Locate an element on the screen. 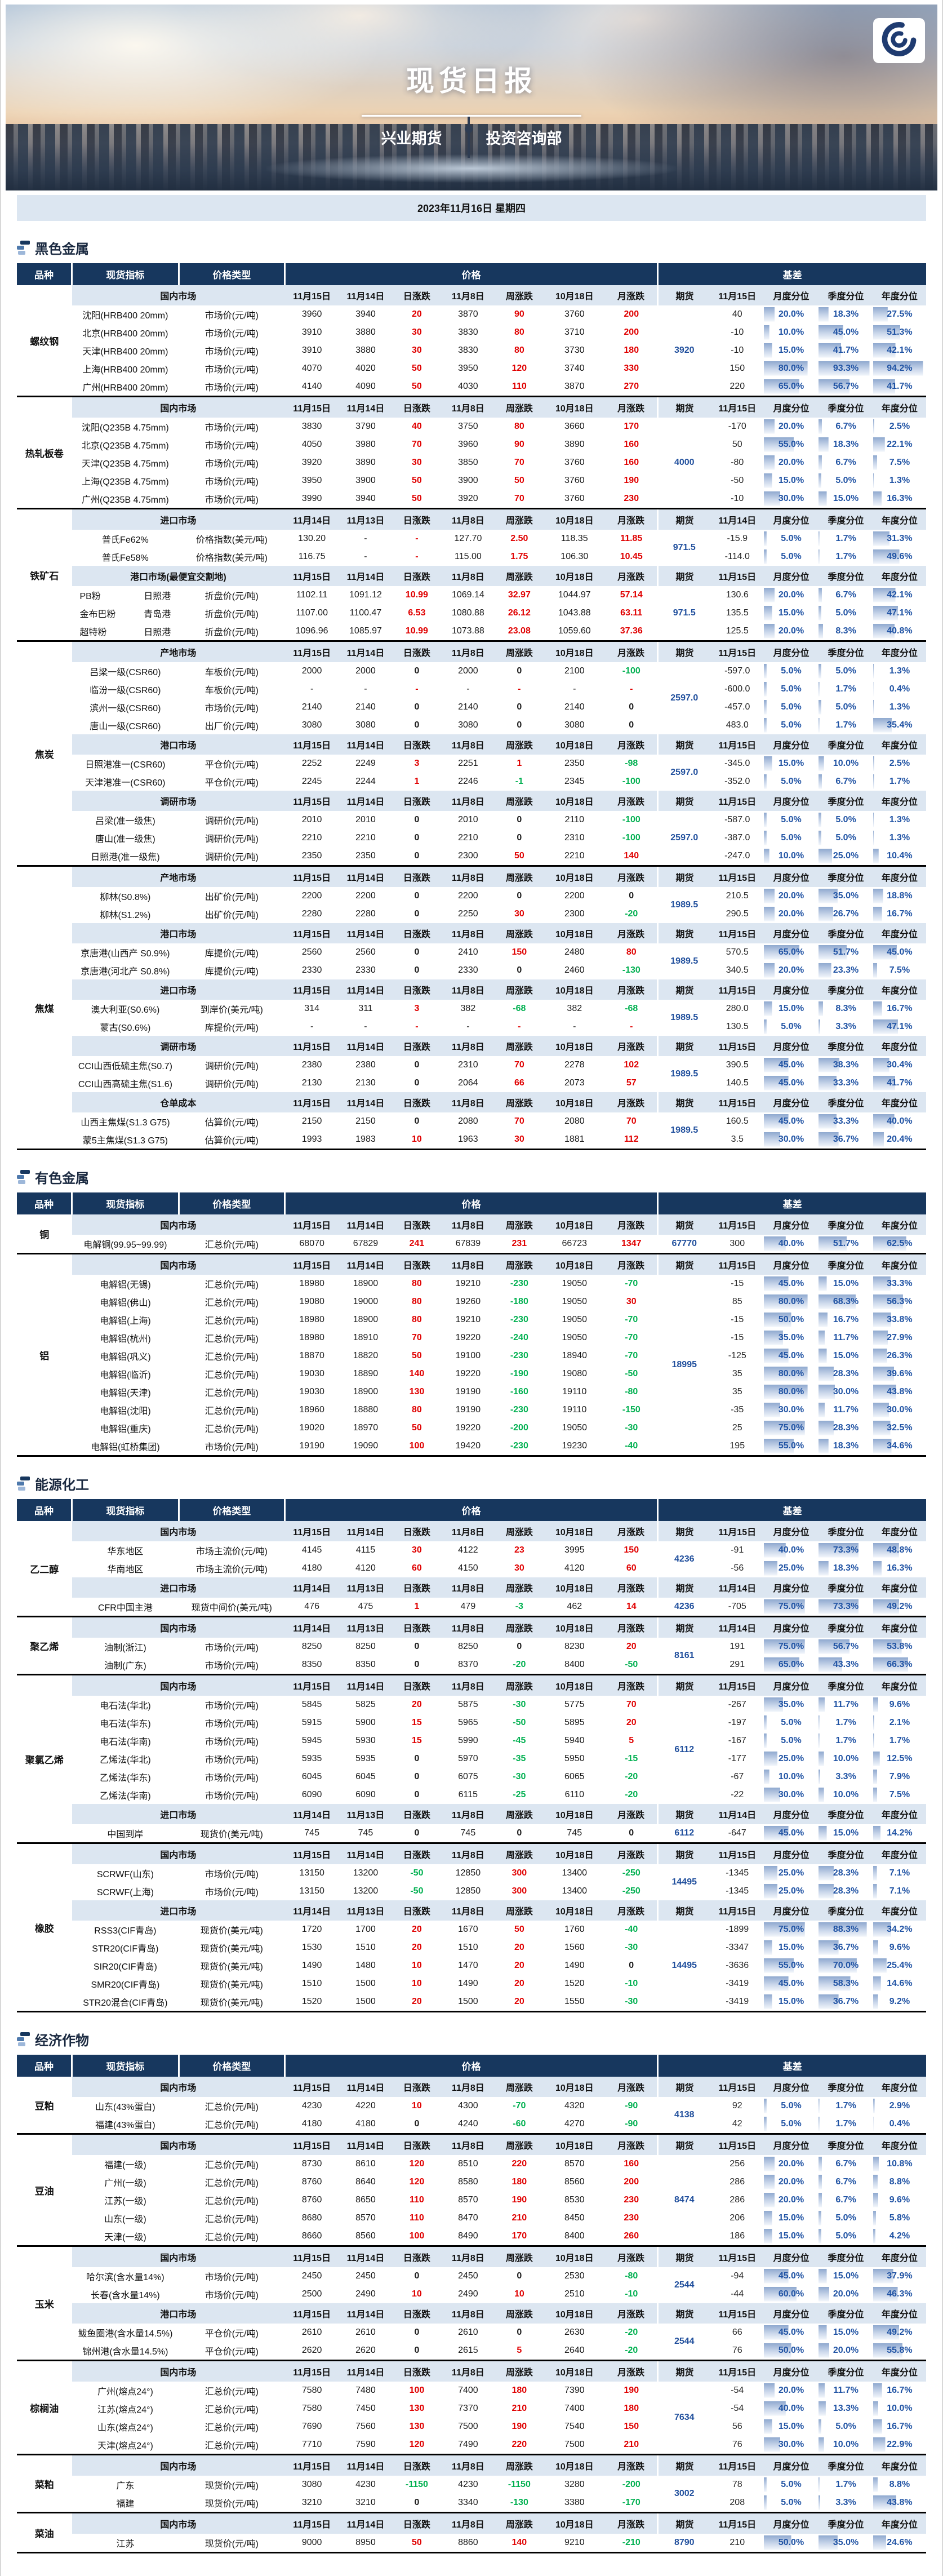 The image size is (943, 2576). basis-cell: -15.9 is located at coordinates (737, 538).